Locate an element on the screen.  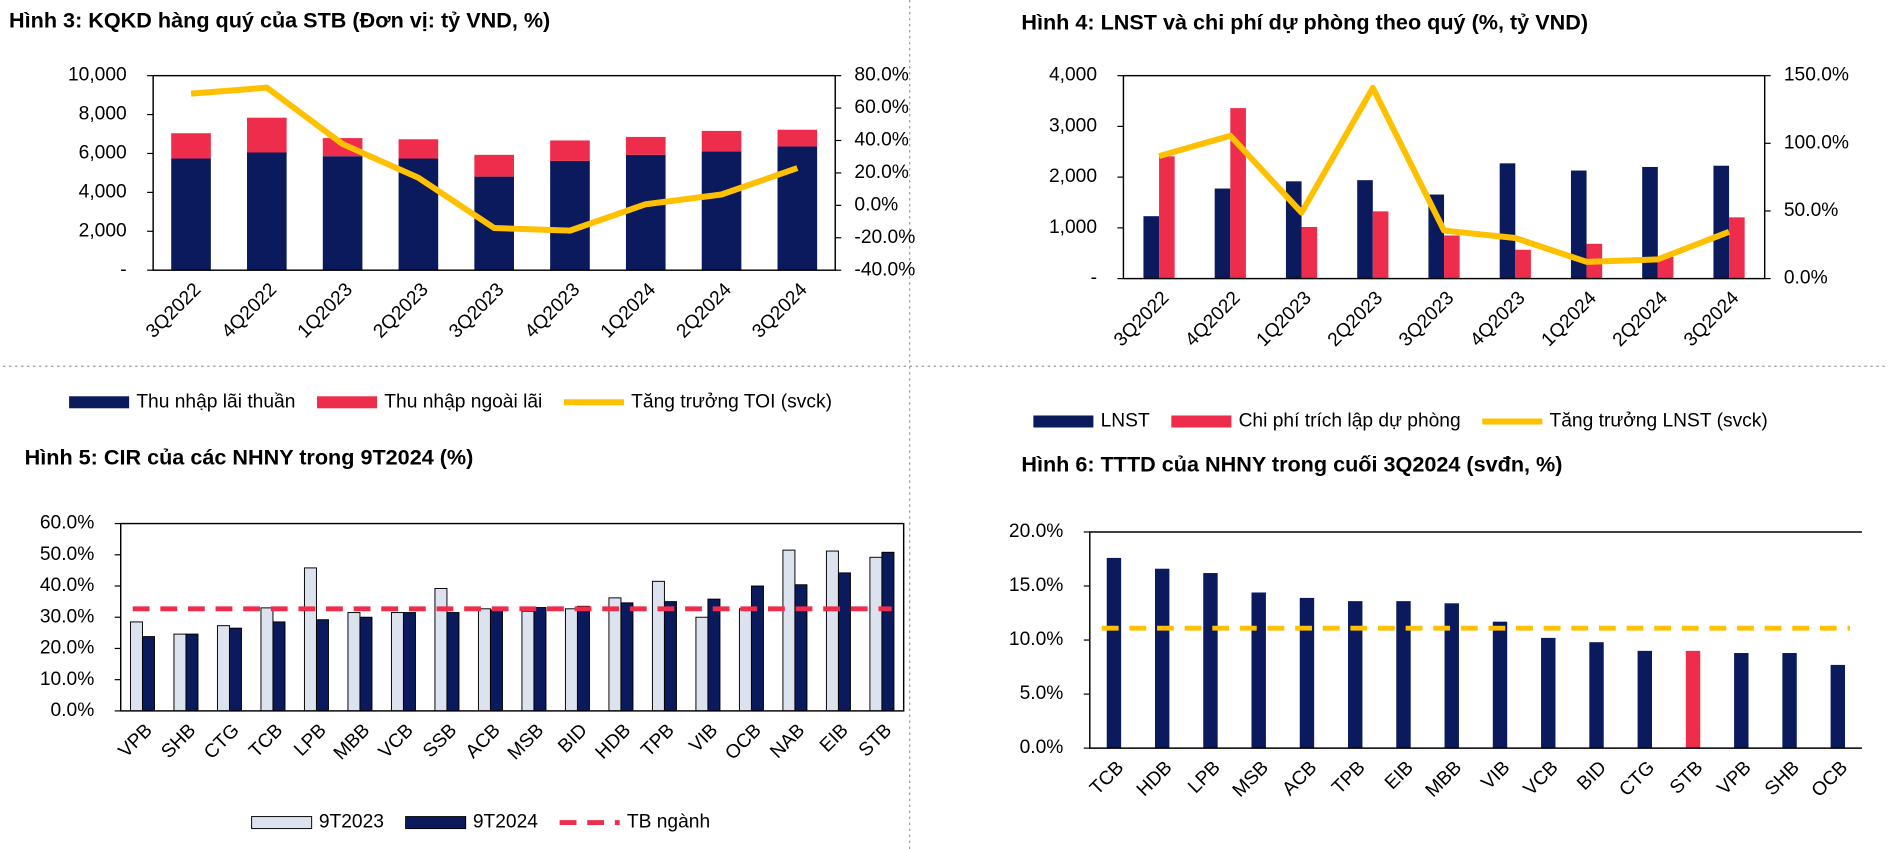
x-tick-label: SHB is located at coordinates (179, 741).